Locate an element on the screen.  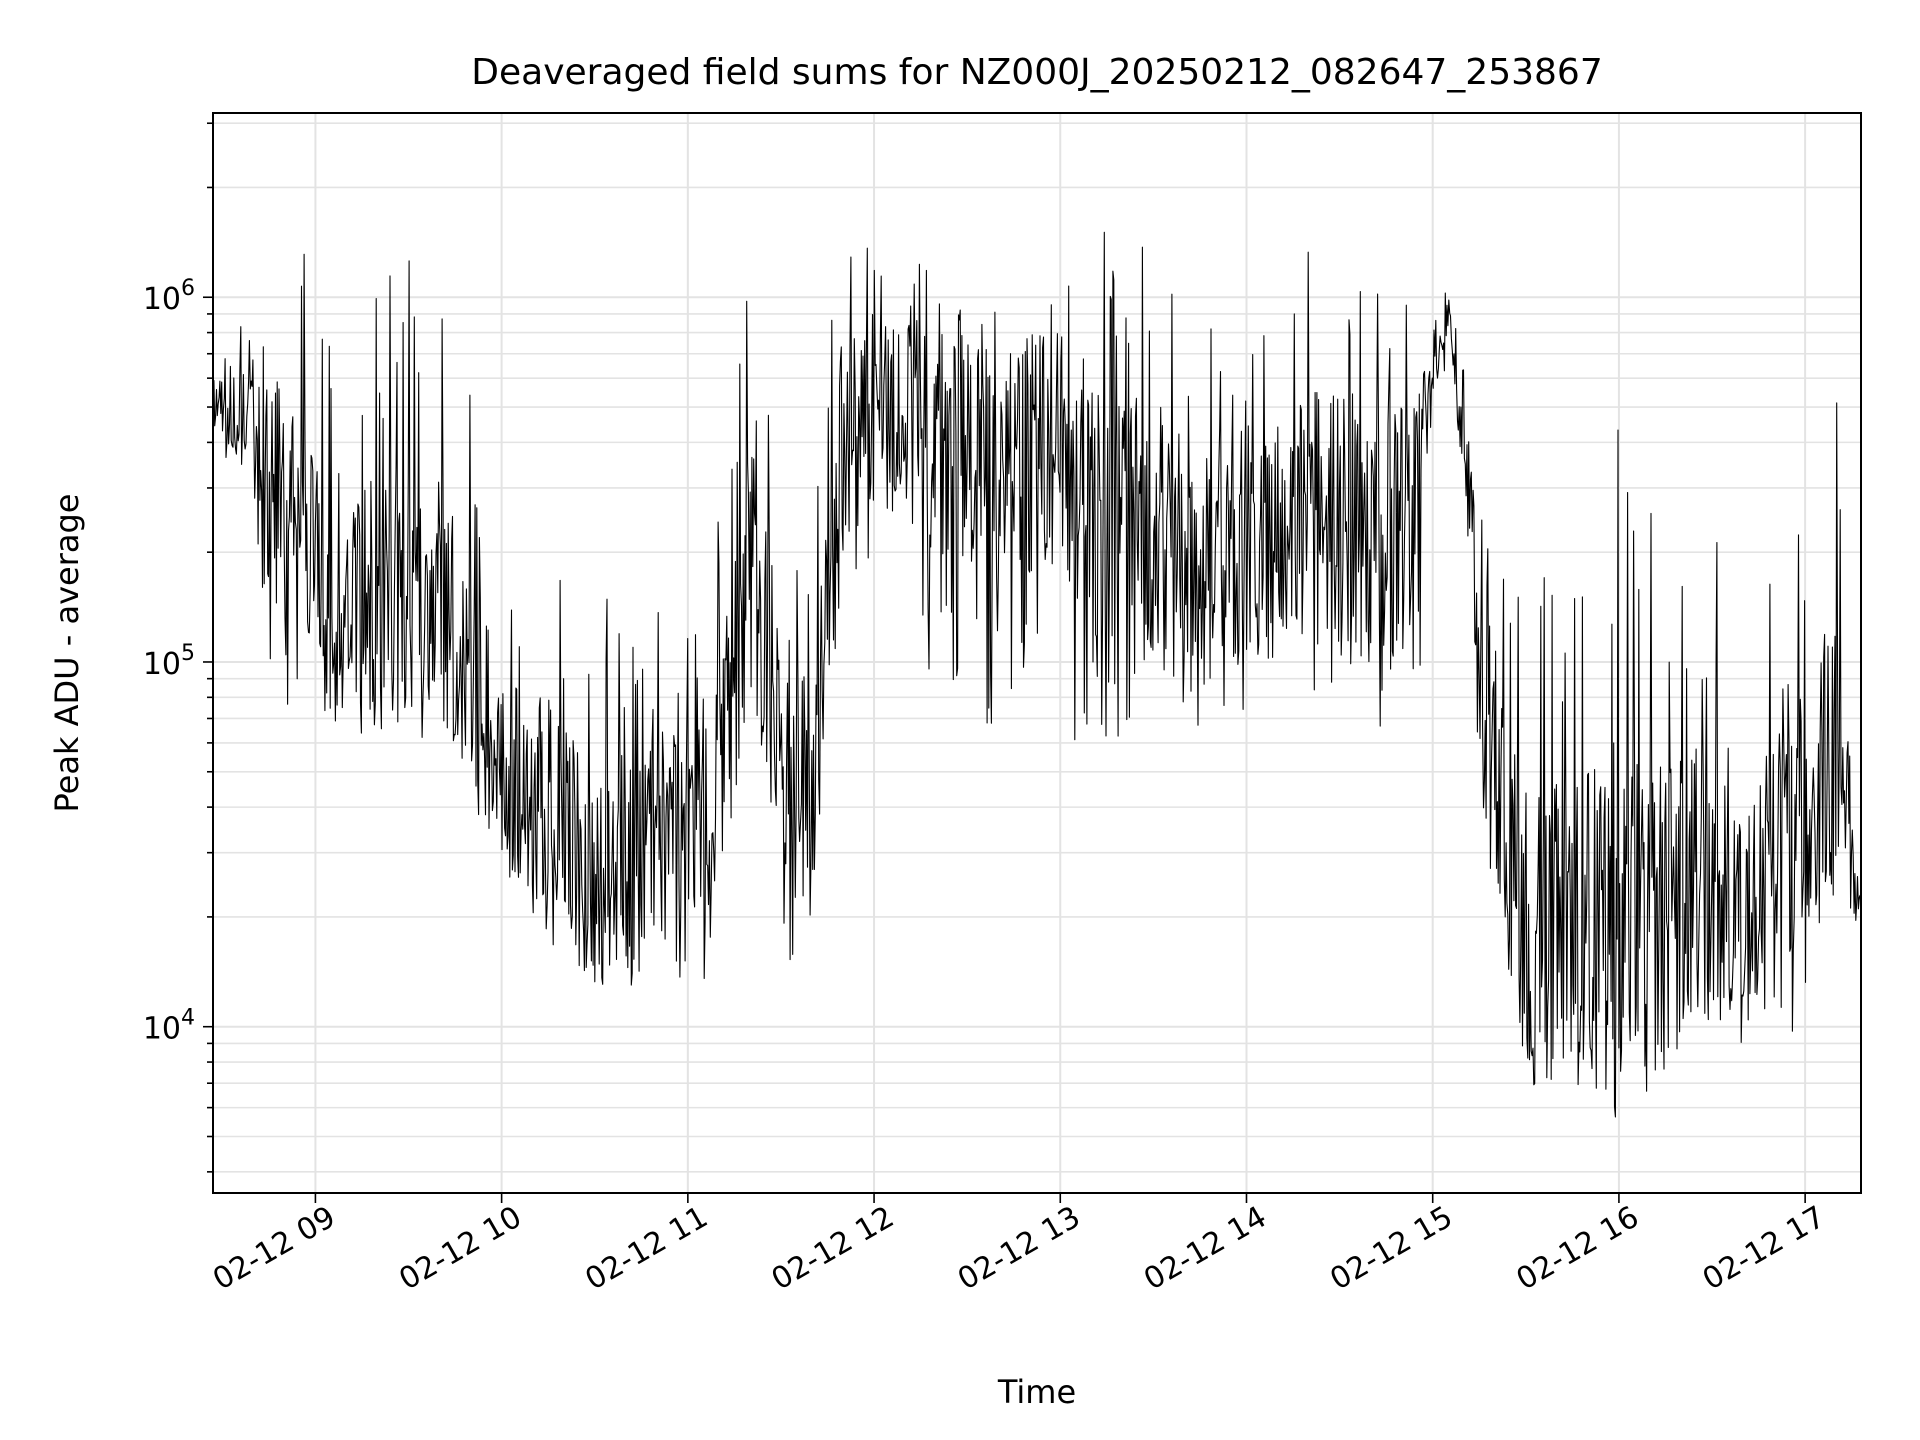
y-axis-label: Peak ADU - average is located at coordinates (67, 653).